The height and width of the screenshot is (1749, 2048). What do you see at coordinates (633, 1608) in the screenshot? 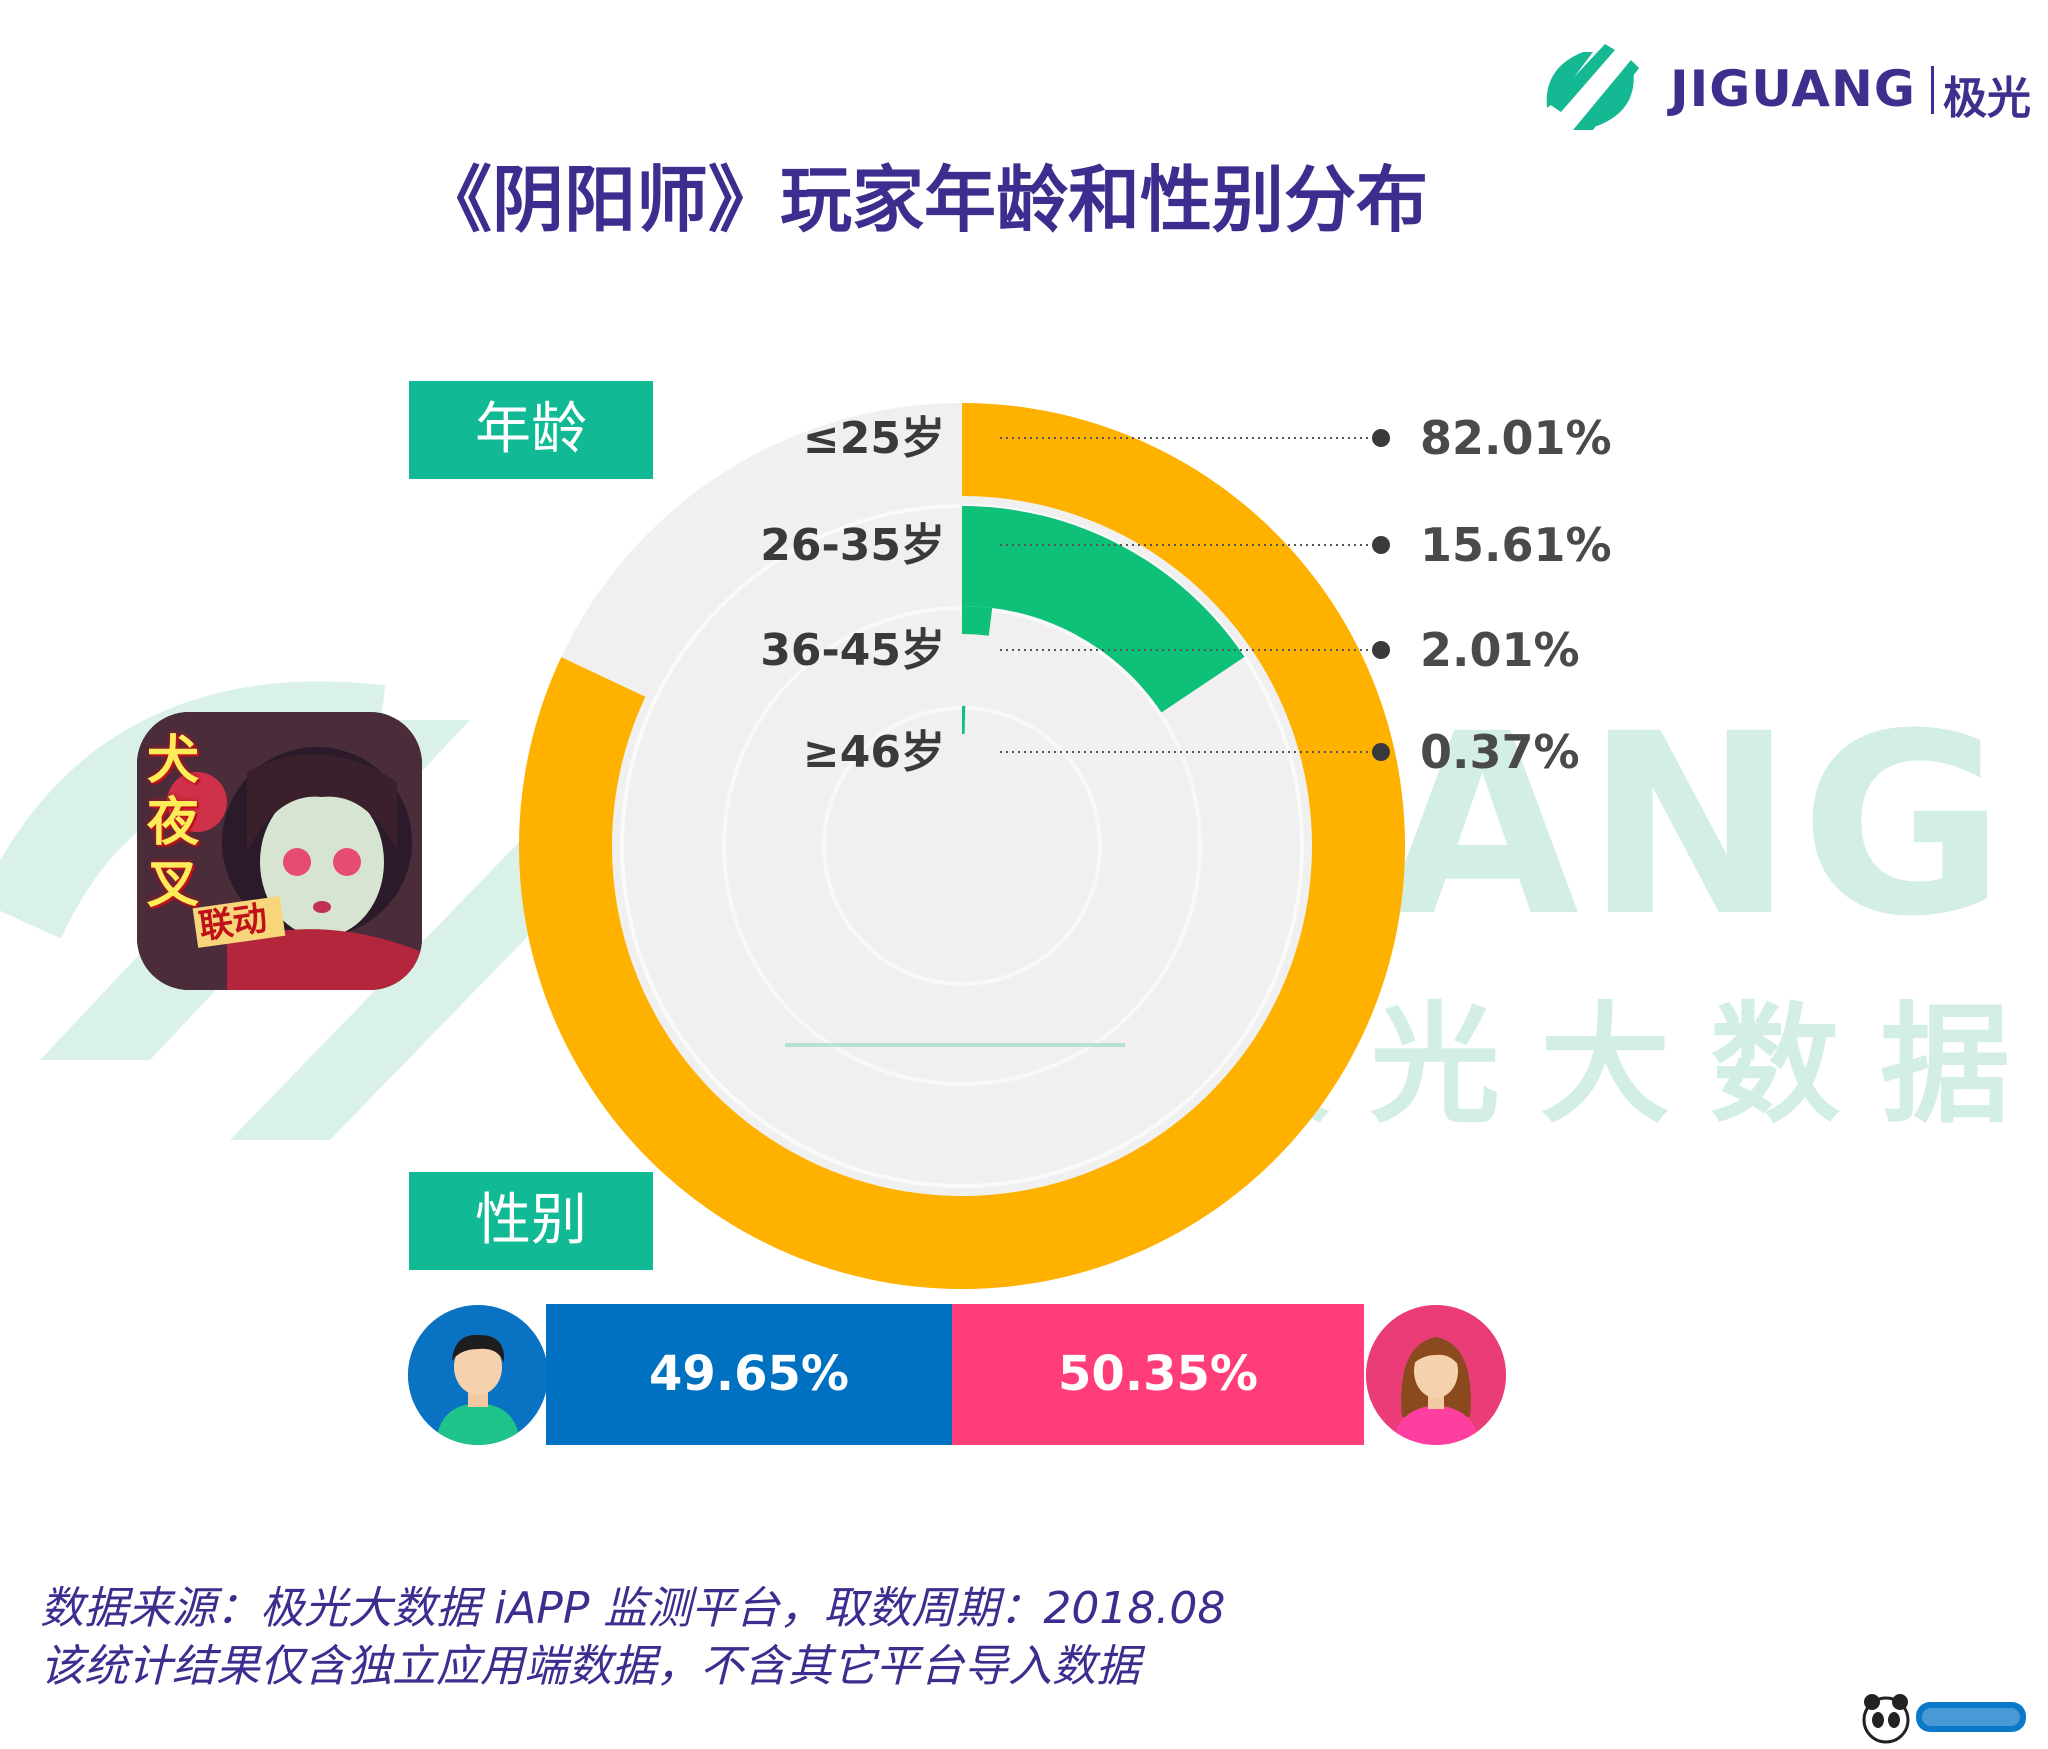
I see `footer-source: 数据来源：极光大数据 iAPP 监测平台，取数周期：2018.08` at bounding box center [633, 1608].